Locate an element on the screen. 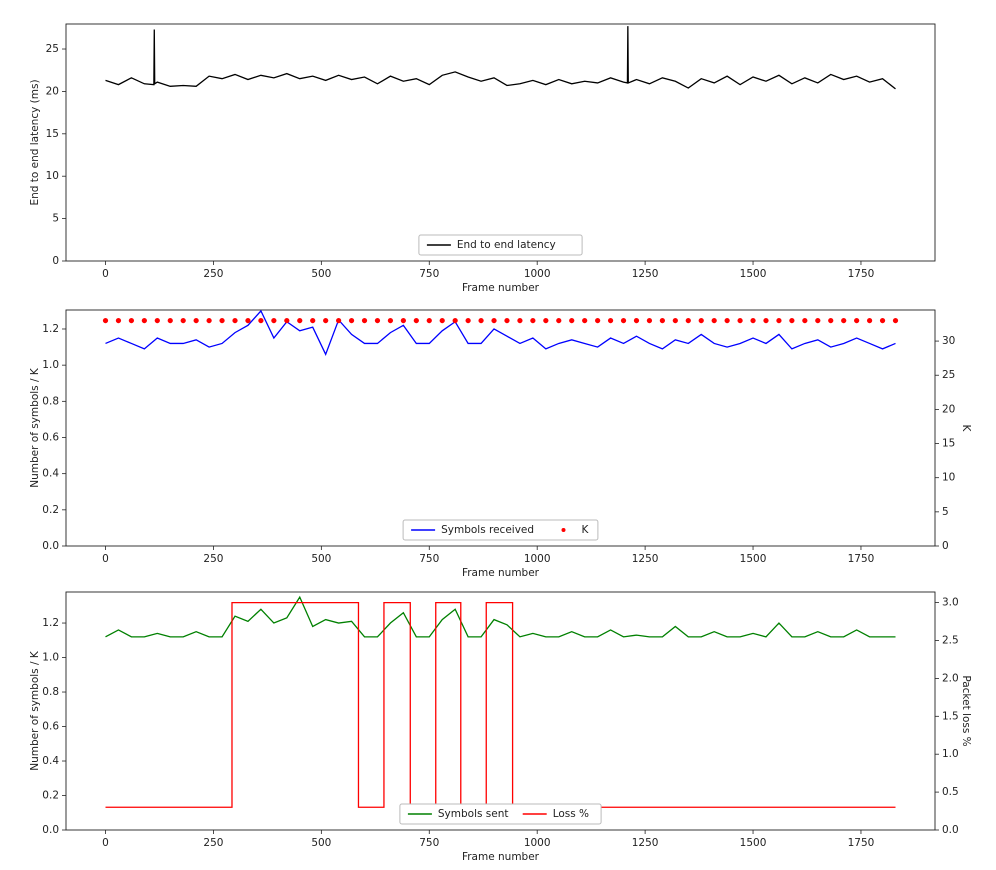 The height and width of the screenshot is (870, 996). y2-tick-label: 2.0 is located at coordinates (950, 678).